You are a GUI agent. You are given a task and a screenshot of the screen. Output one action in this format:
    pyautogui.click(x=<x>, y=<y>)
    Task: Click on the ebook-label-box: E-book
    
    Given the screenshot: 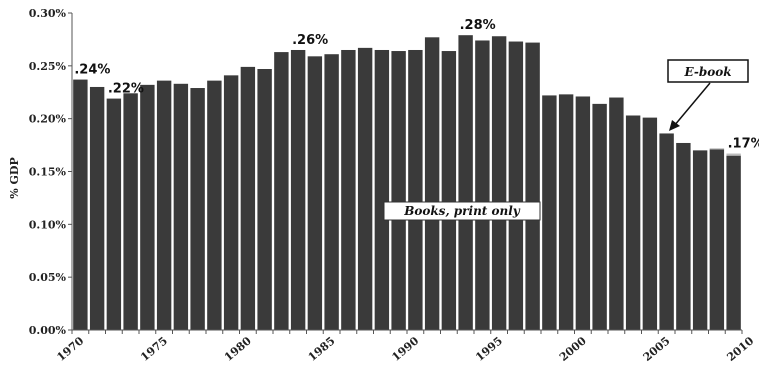 What is the action you would take?
    pyautogui.click(x=708, y=71)
    